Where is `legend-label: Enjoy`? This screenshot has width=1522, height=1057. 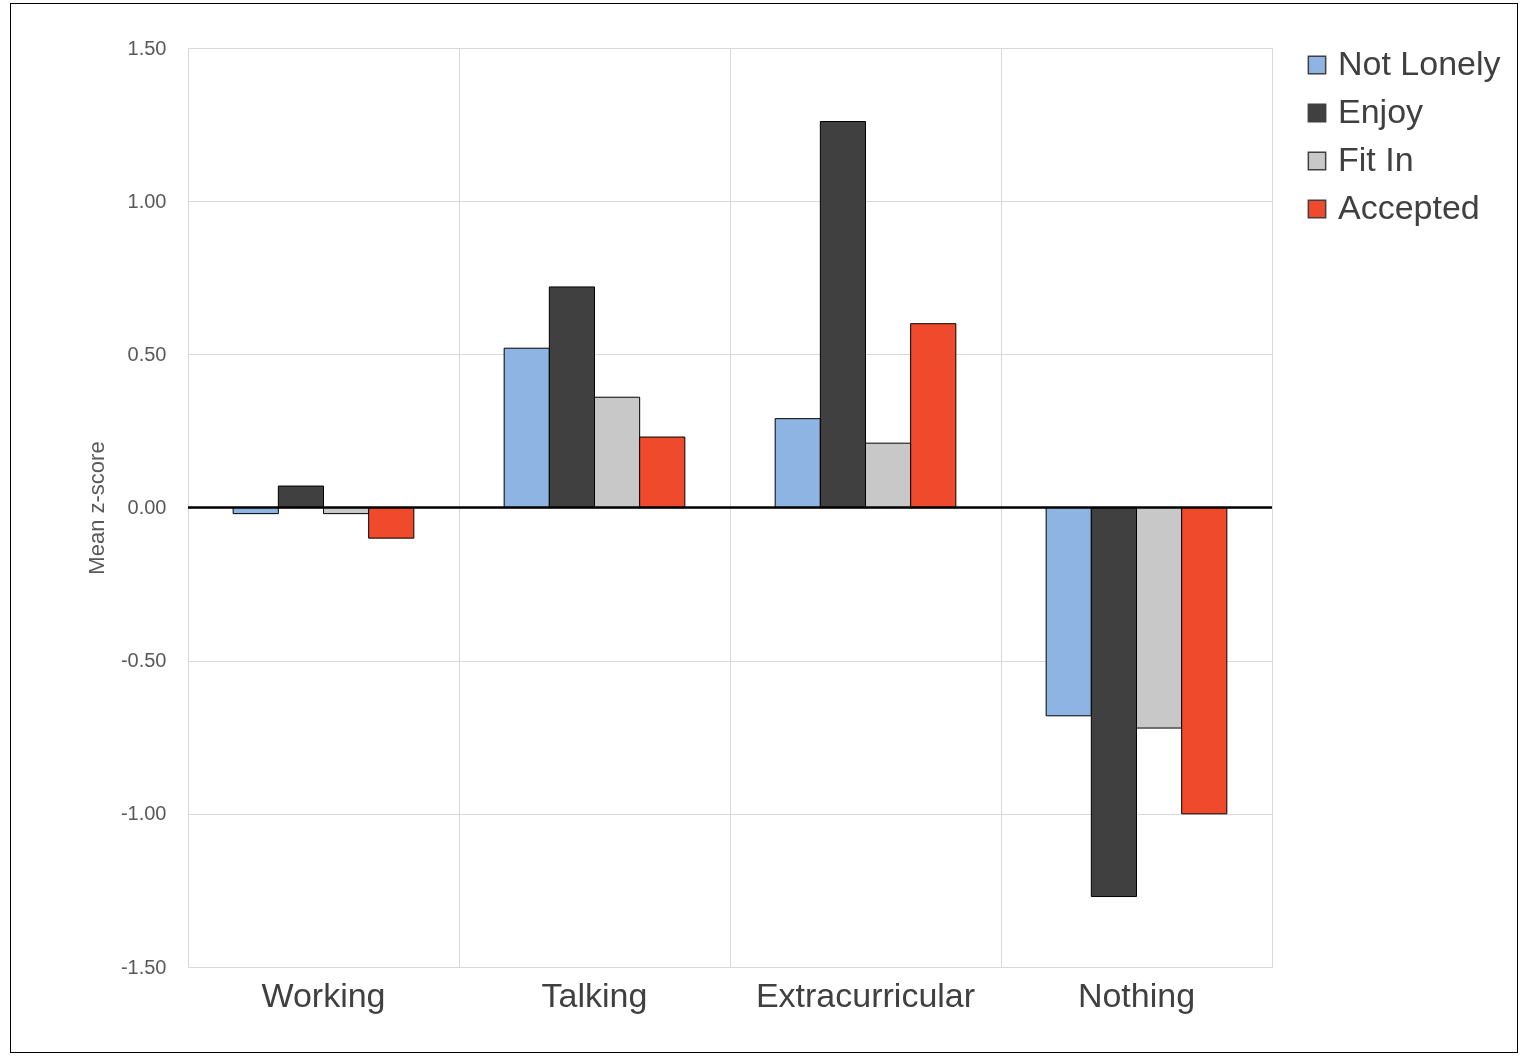
legend-label: Enjoy is located at coordinates (1381, 111).